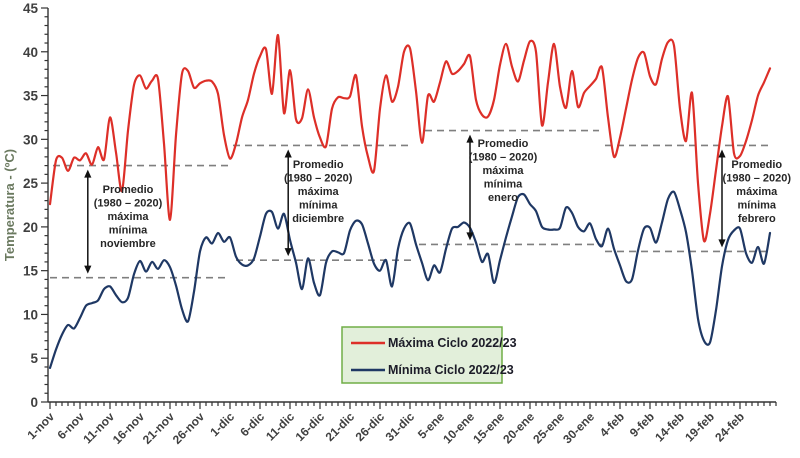 Image resolution: width=800 pixels, height=458 pixels. I want to click on x-tick-label: 10-ene, so click(458, 427).